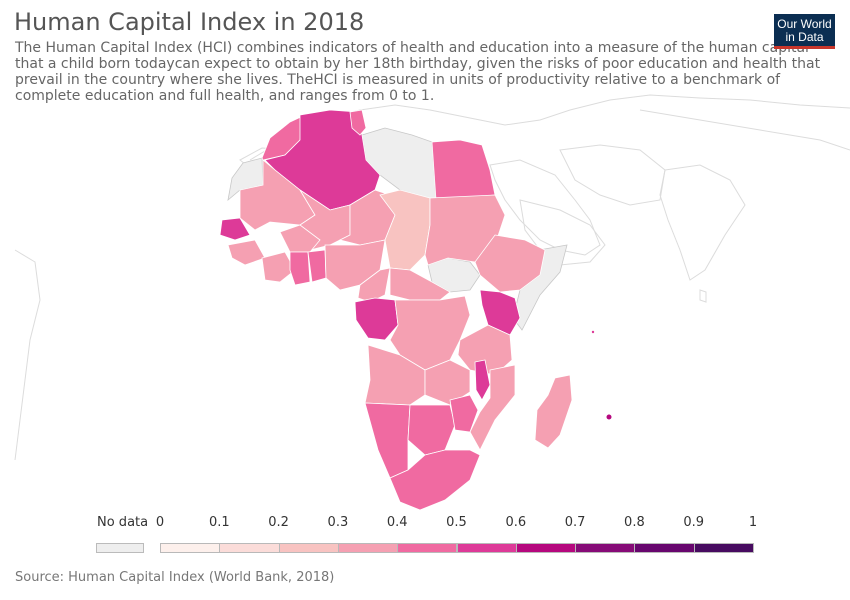 This screenshot has width=850, height=600. What do you see at coordinates (405, 230) in the screenshot?
I see `chad-region` at bounding box center [405, 230].